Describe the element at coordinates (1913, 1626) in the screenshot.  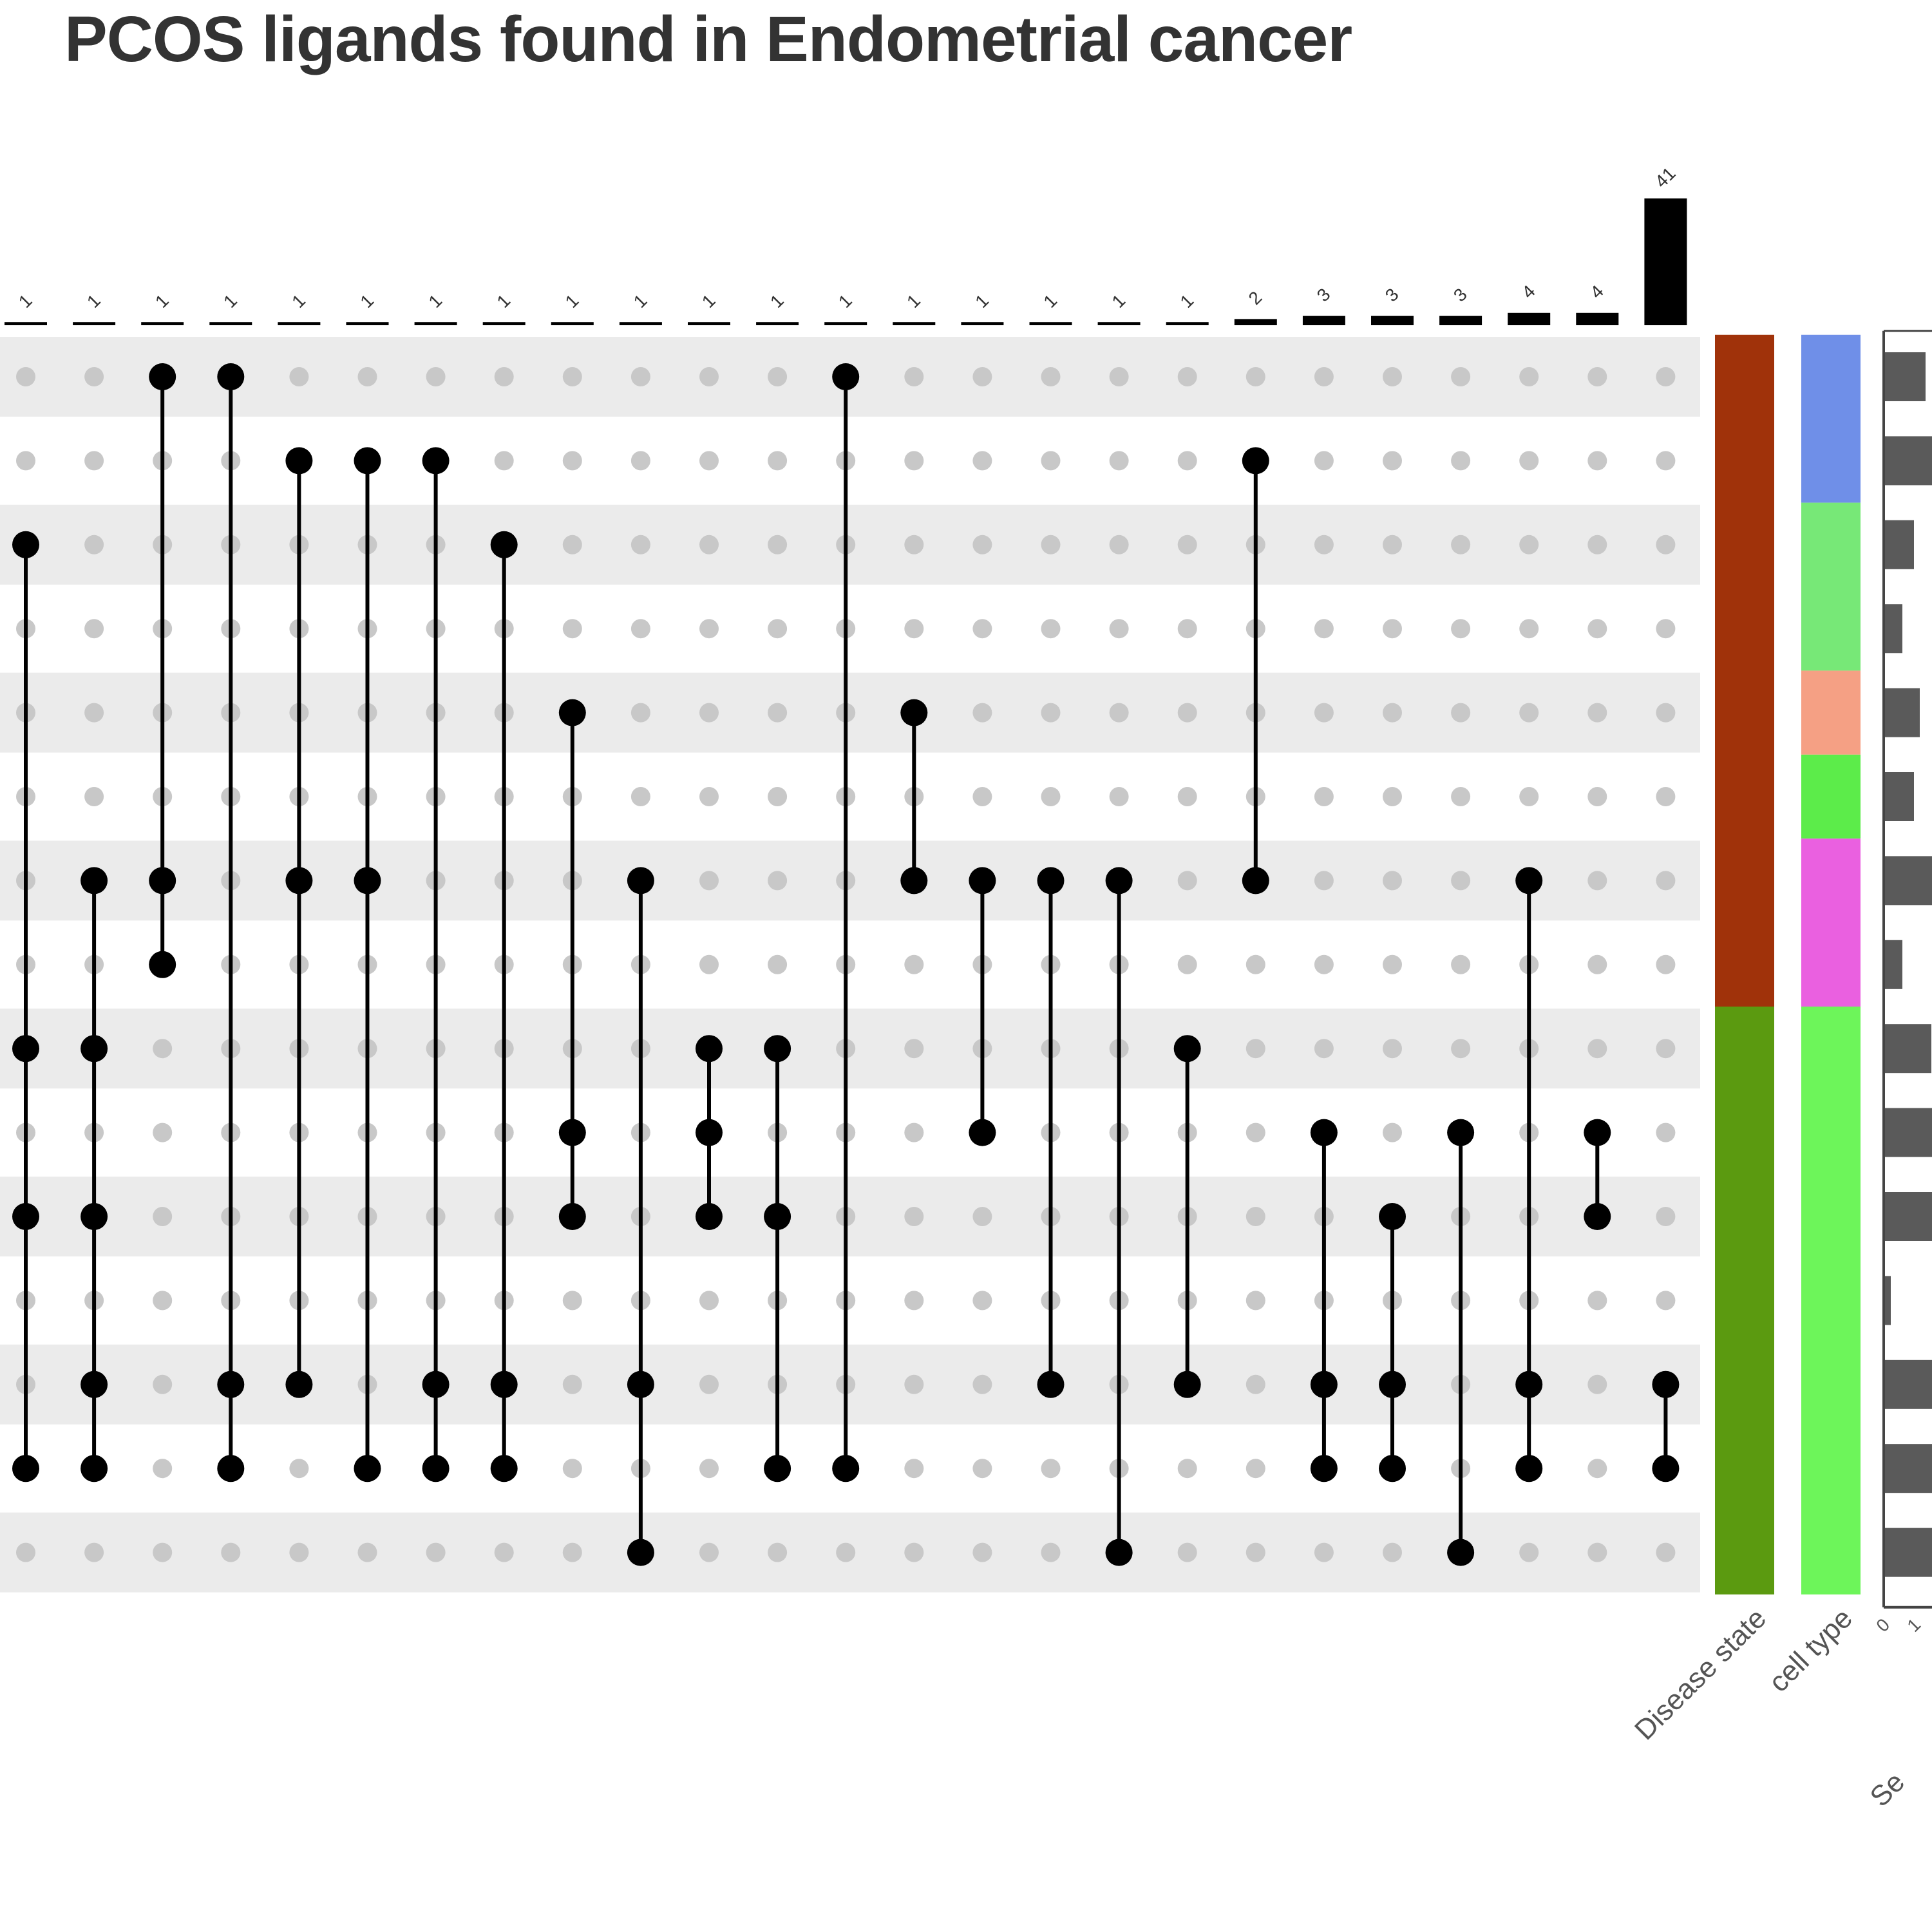
I see `set-size-tick-label: 1` at that location.